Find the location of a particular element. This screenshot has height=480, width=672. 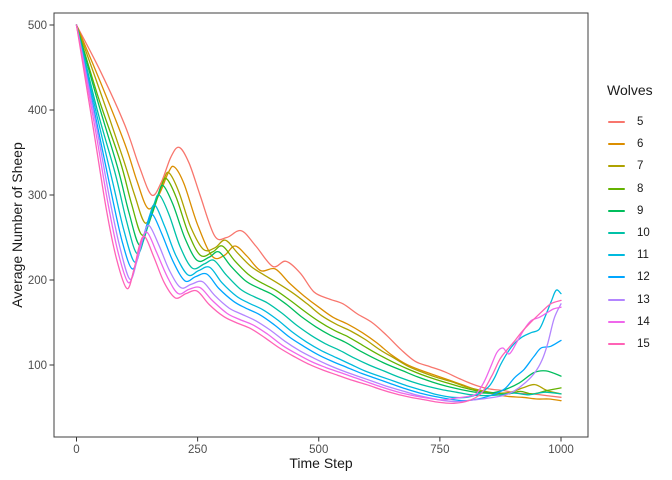

legend-item-5: 5 is located at coordinates (628, 122).